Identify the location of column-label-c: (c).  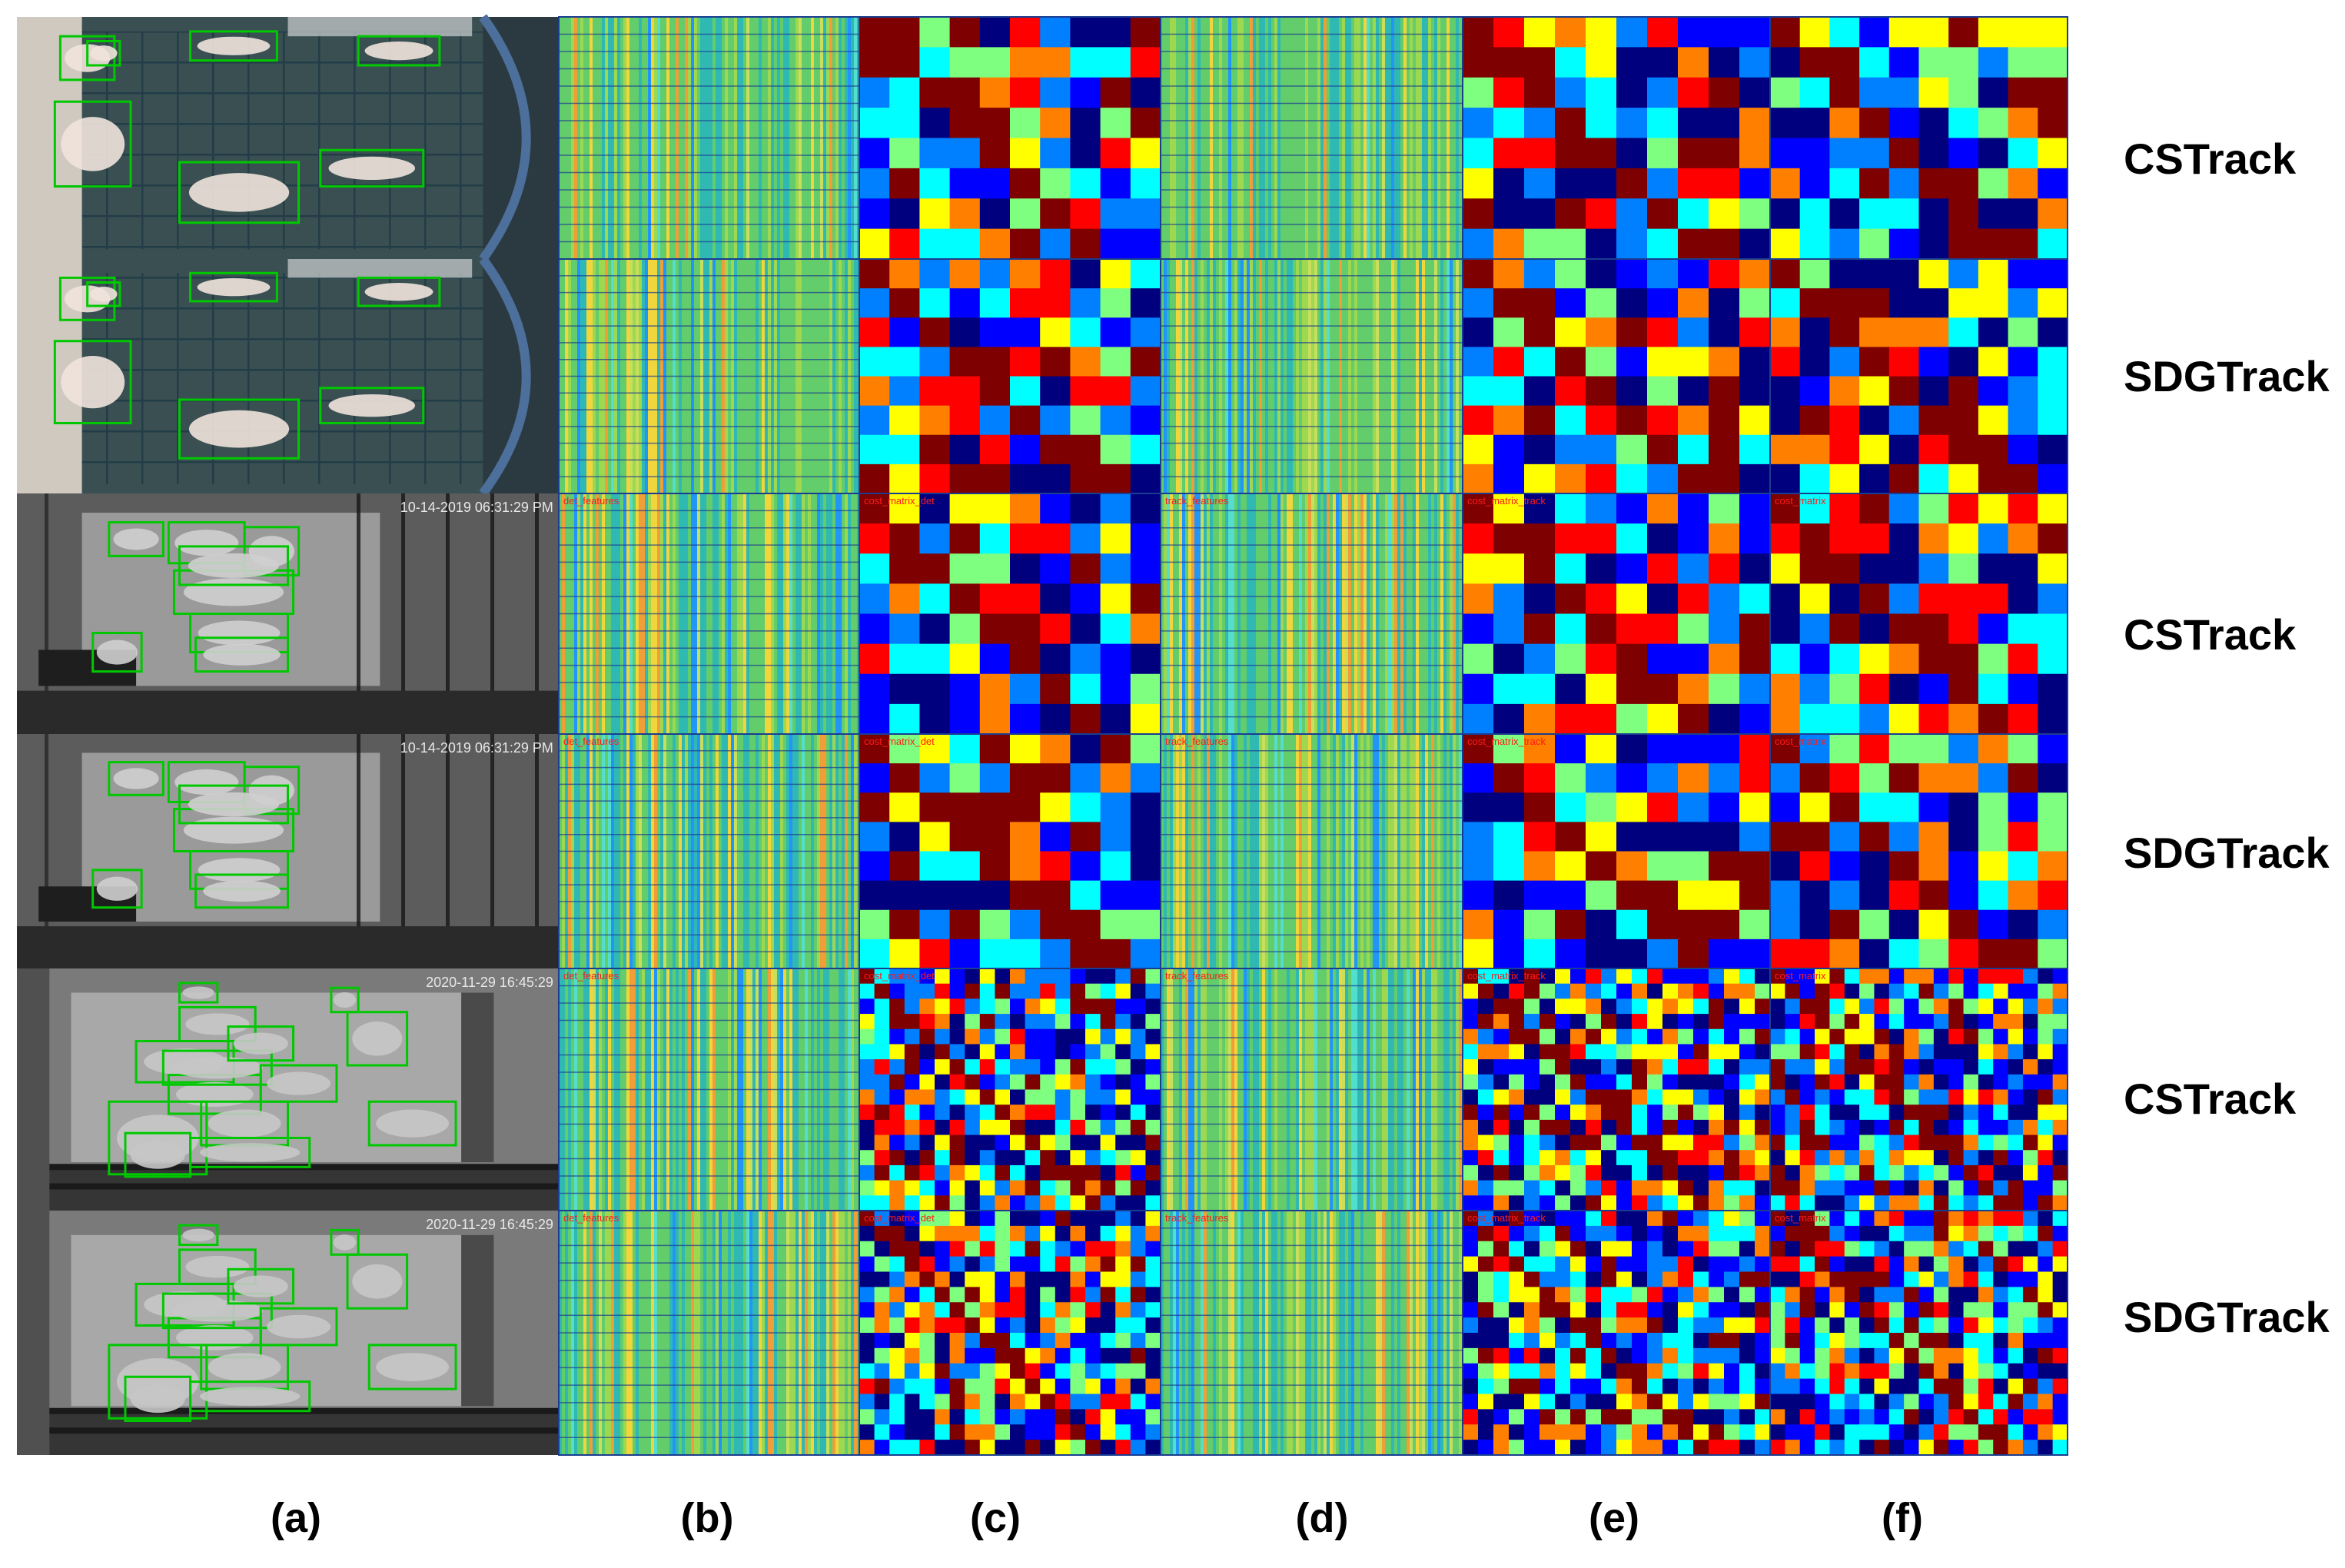
(995, 1518).